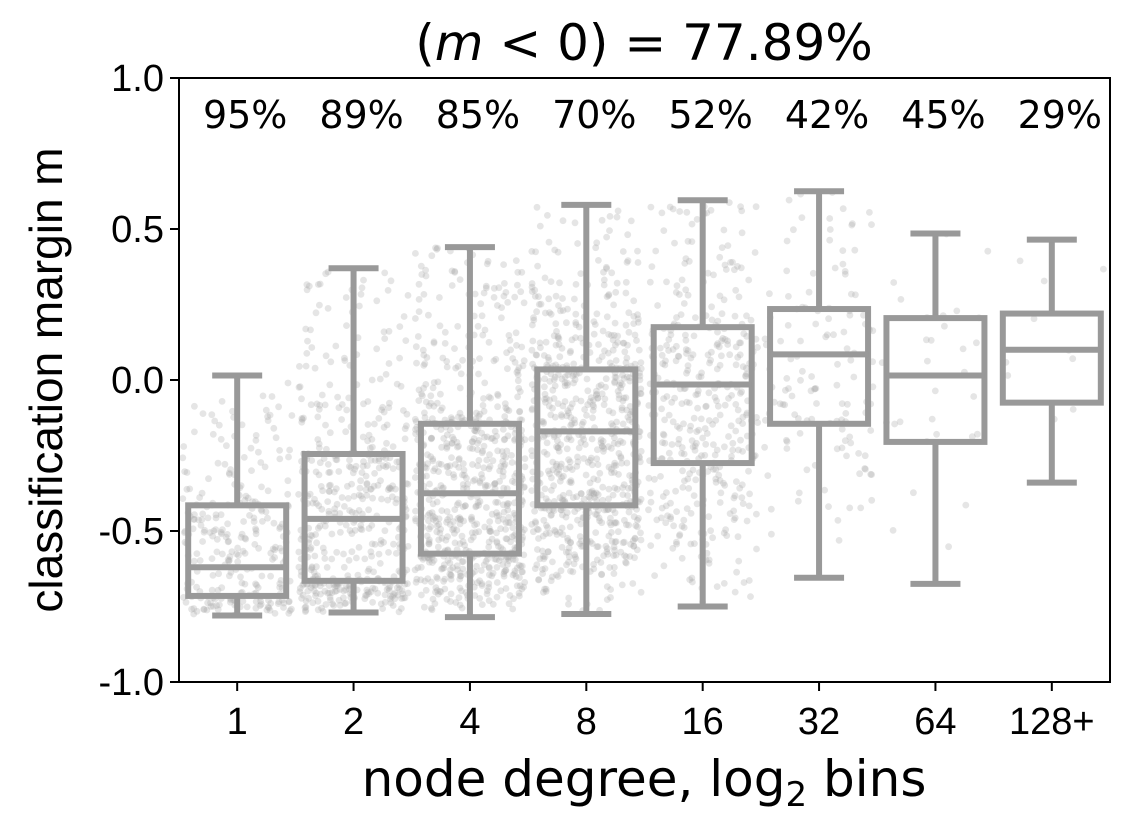  Describe the element at coordinates (935, 380) in the screenshot. I see `box-iqr` at that location.